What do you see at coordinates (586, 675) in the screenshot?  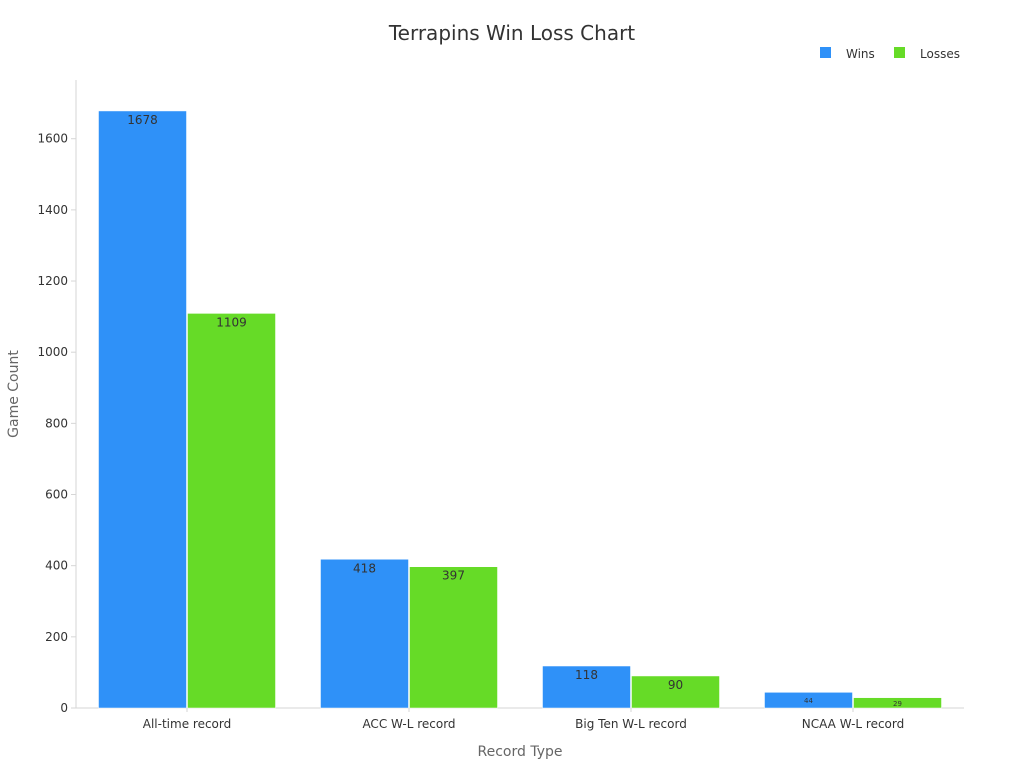 I see `bar-value-label: 118` at bounding box center [586, 675].